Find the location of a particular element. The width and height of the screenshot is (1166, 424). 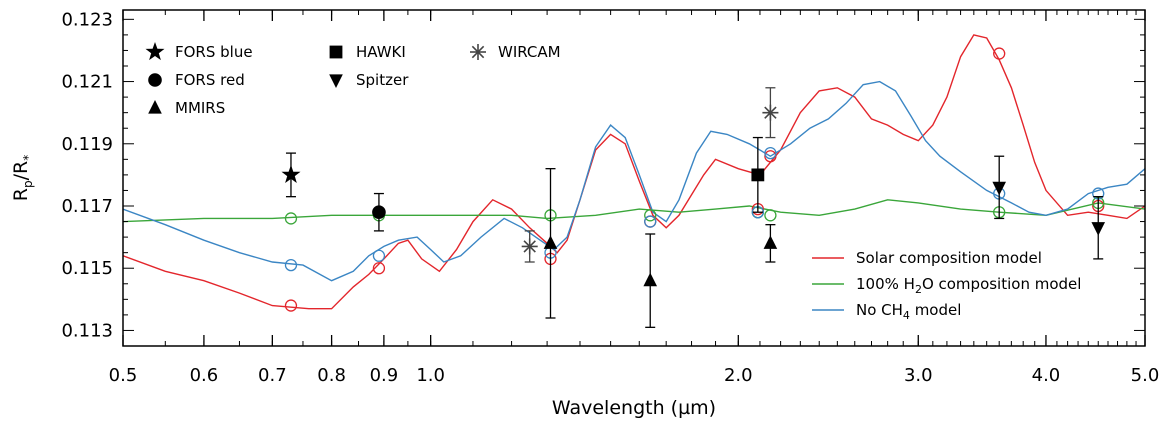

x-tick-label: 2.0 is located at coordinates (738, 375).